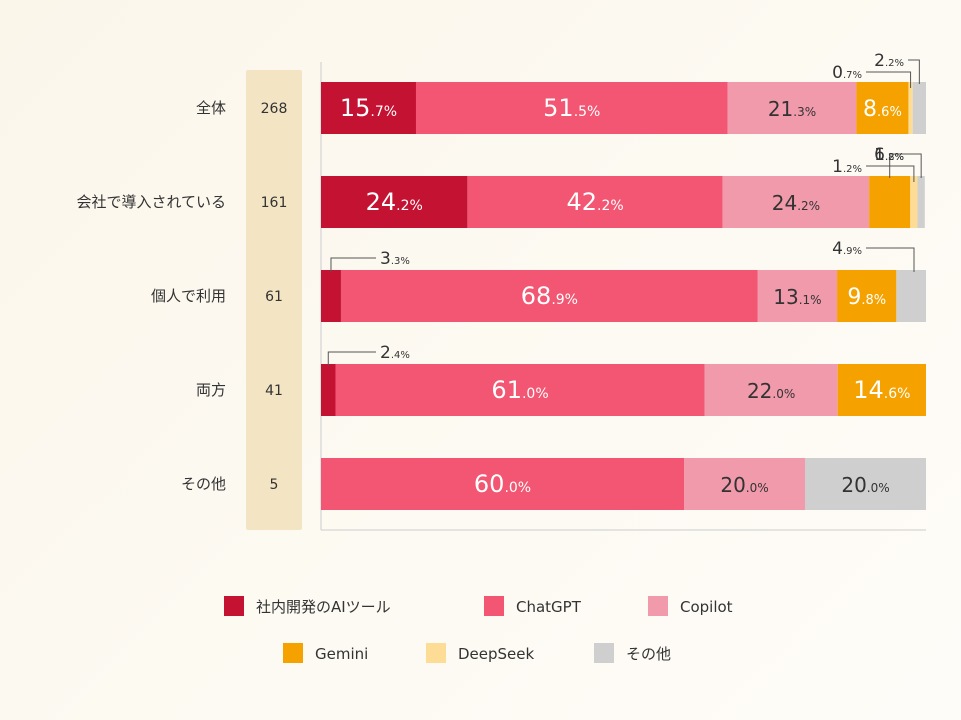 This screenshot has height=720, width=961. What do you see at coordinates (889, 61) in the screenshot?
I see `data-label-outside: 2.2%` at bounding box center [889, 61].